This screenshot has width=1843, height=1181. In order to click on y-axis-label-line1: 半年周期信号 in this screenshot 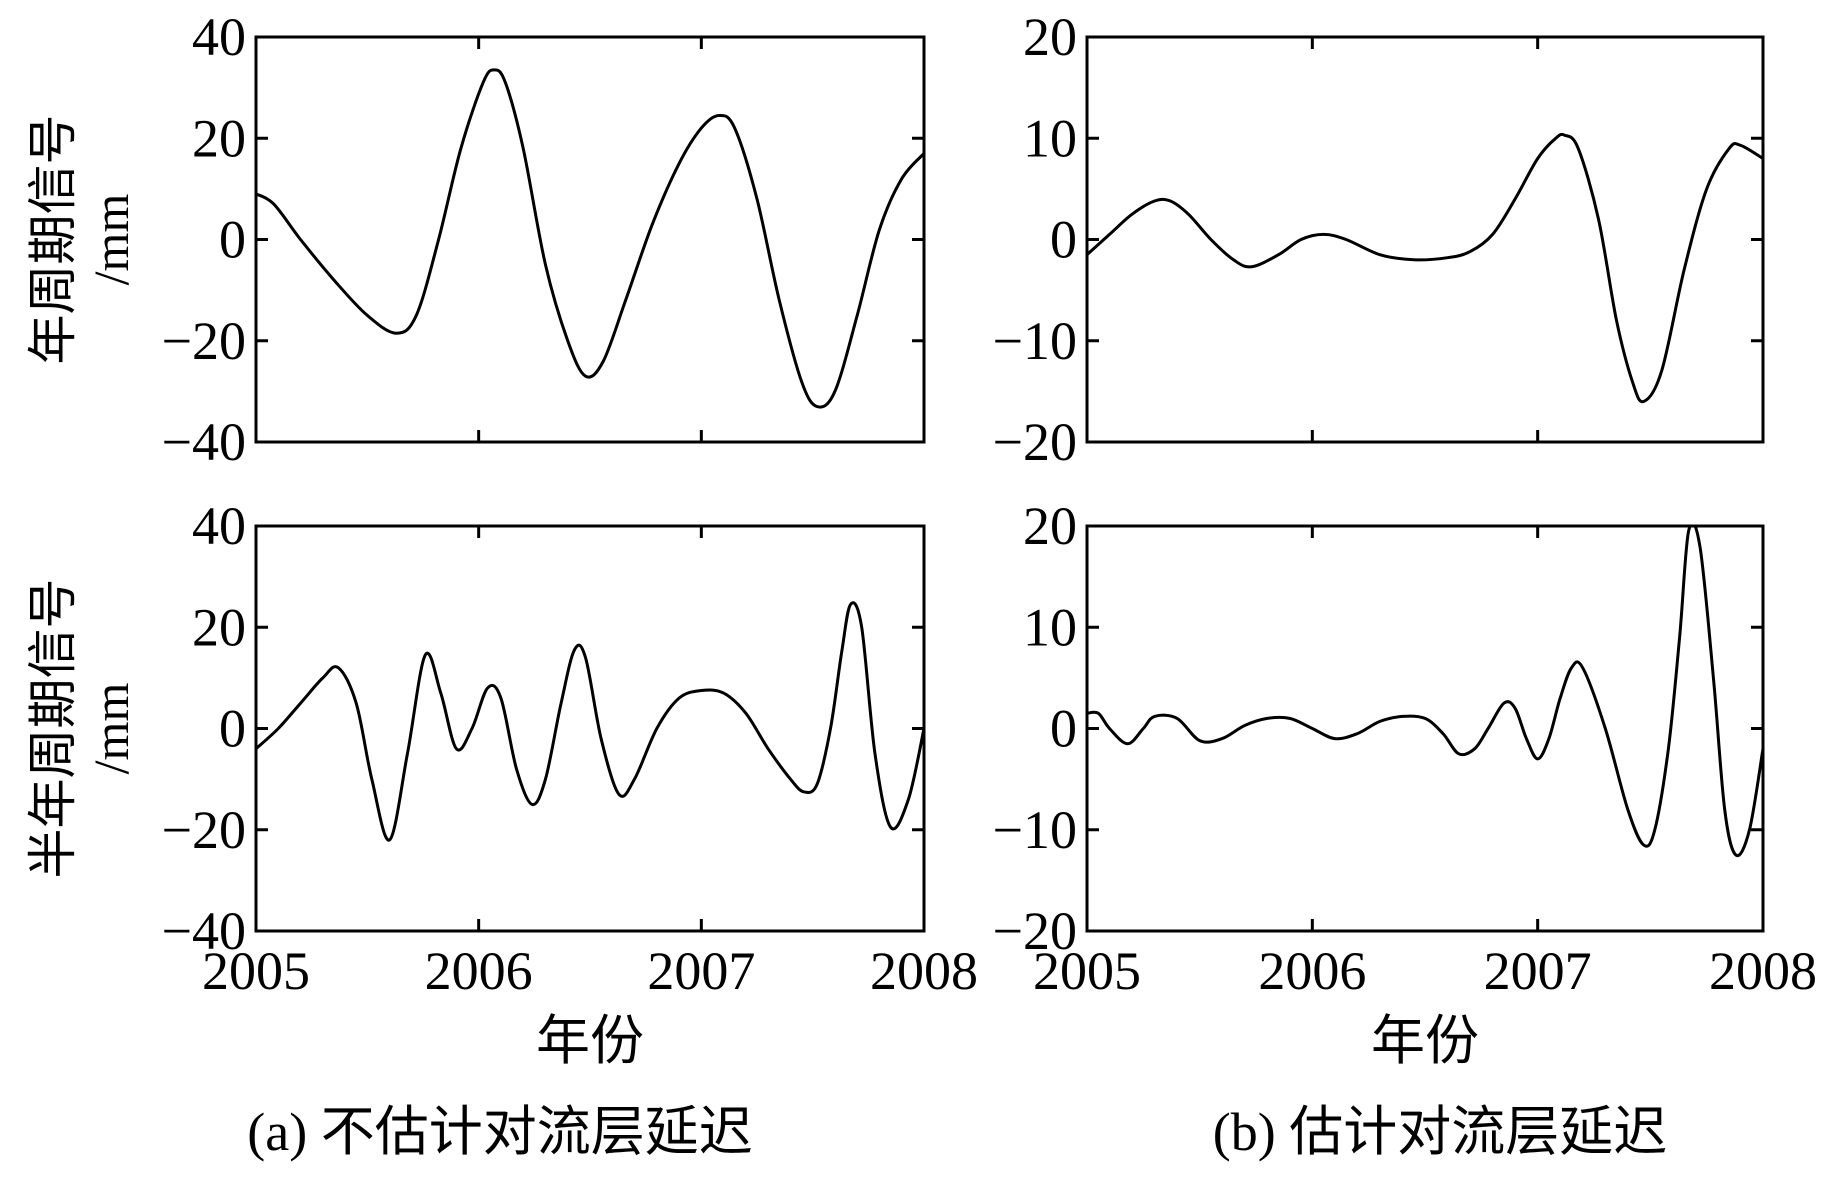, I will do `click(53, 729)`.